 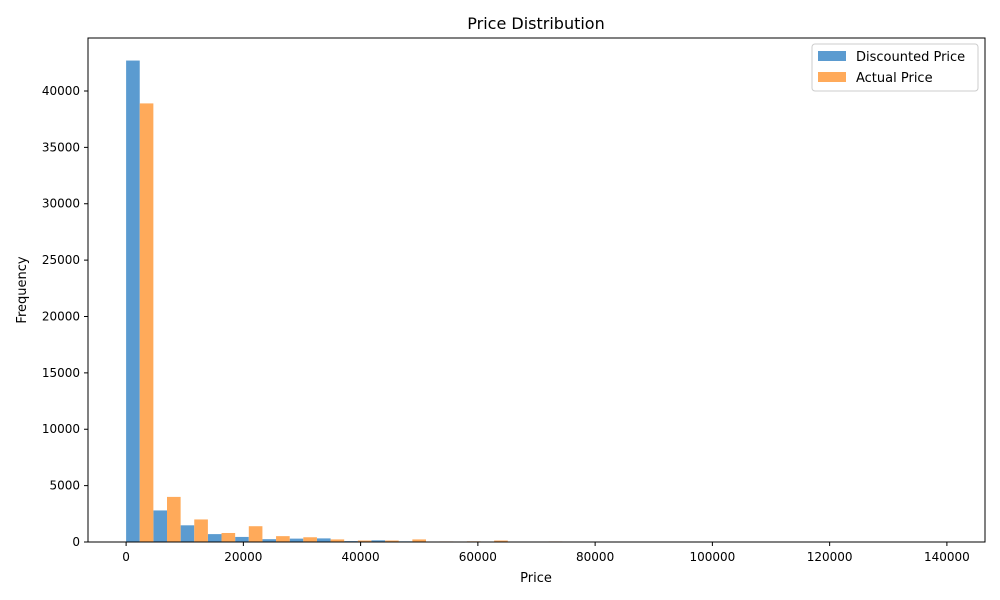 What do you see at coordinates (478, 557) in the screenshot?
I see `x-tick-label: 60000` at bounding box center [478, 557].